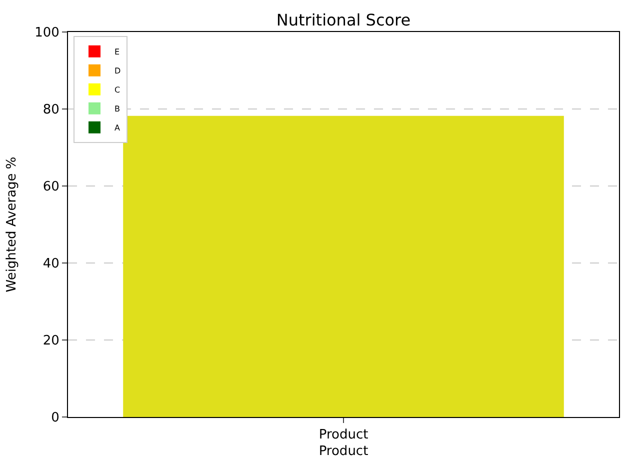 The height and width of the screenshot is (470, 630). Describe the element at coordinates (47, 33) in the screenshot. I see `y-tick-label: 100` at that location.